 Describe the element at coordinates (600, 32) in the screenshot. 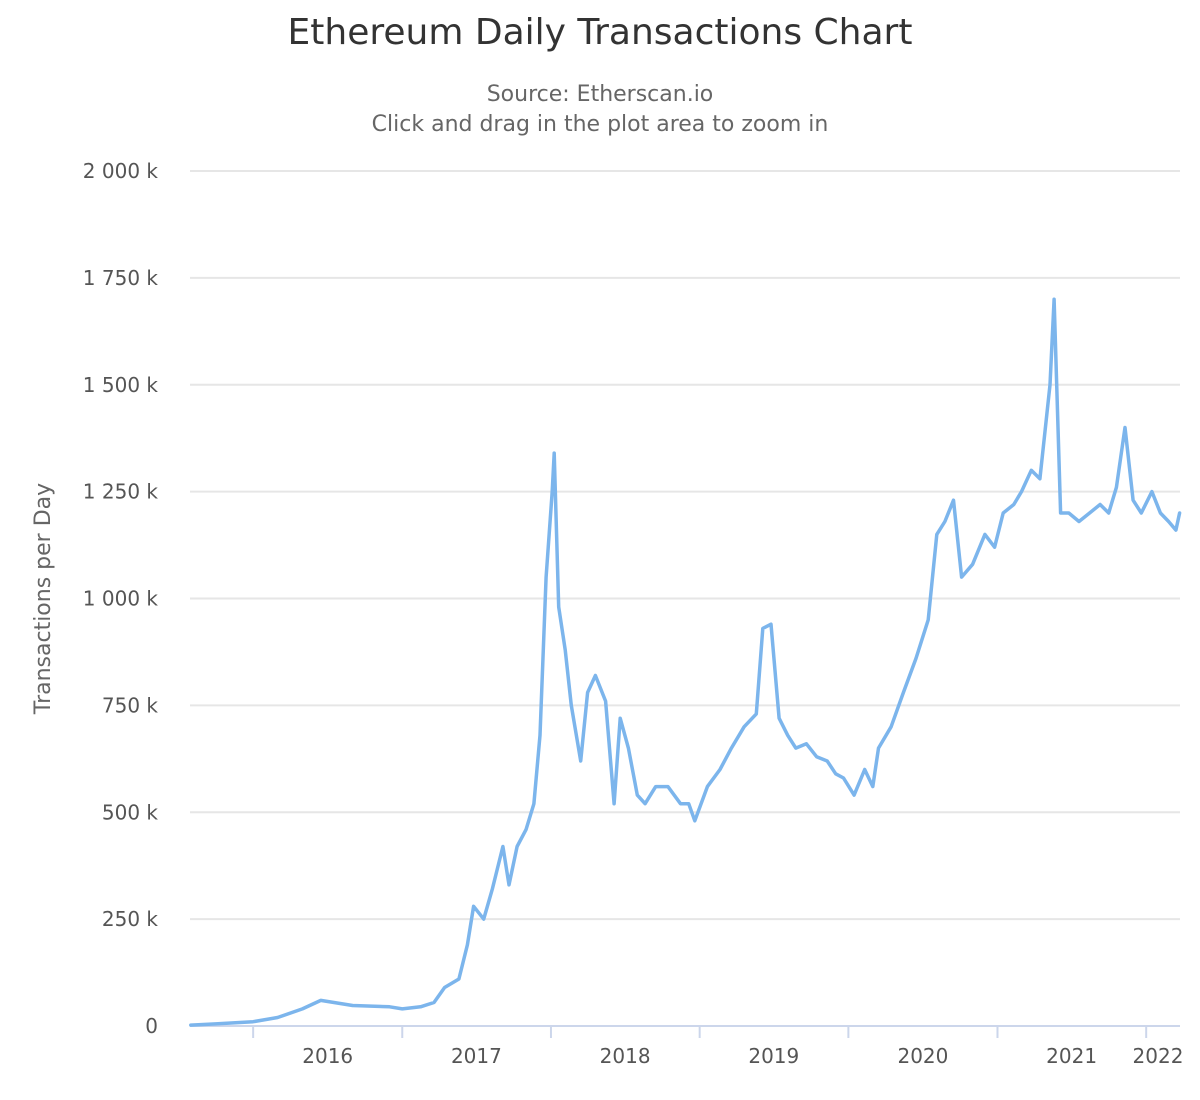

I see `chart-title: Ethereum Daily Transactions Chart` at that location.